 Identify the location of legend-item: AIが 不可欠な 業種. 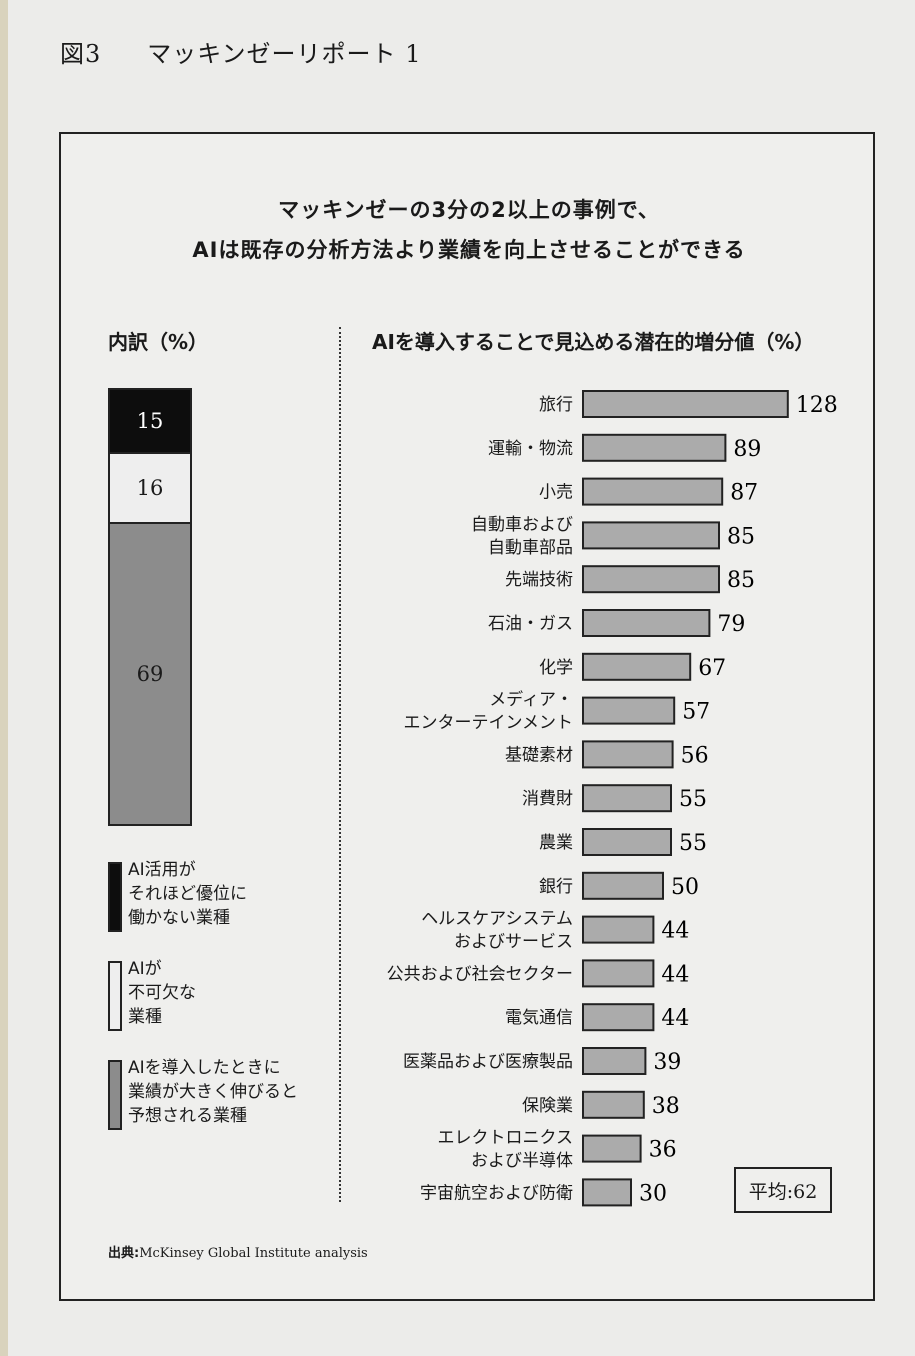
(218, 996).